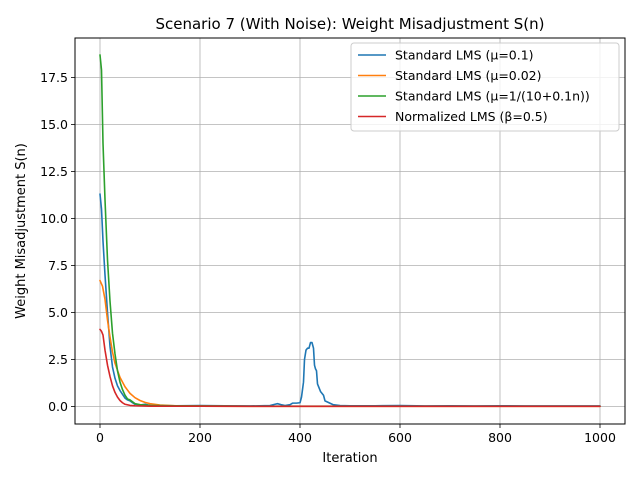 Image resolution: width=640 pixels, height=480 pixels. What do you see at coordinates (500, 437) in the screenshot?
I see `x-tick-label: 800` at bounding box center [500, 437].